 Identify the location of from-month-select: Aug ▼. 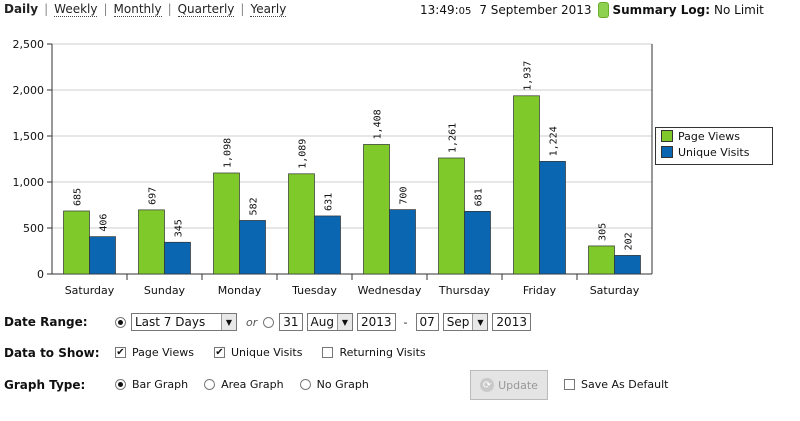
(329, 322).